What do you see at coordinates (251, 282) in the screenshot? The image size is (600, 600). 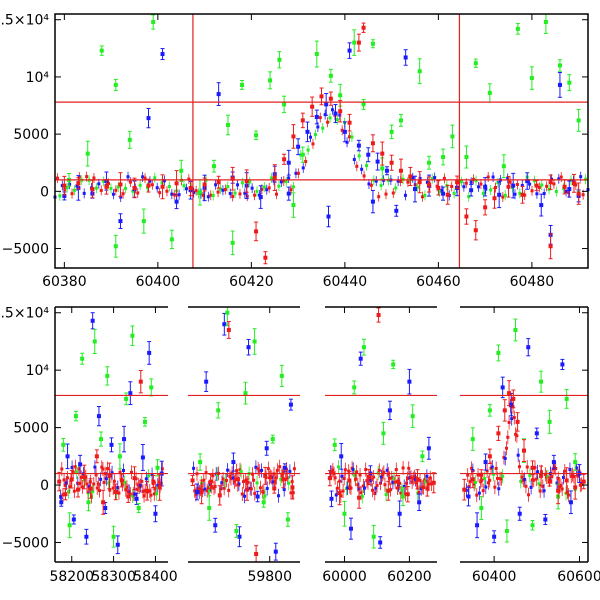 I see `x-tick-label: 60420` at bounding box center [251, 282].